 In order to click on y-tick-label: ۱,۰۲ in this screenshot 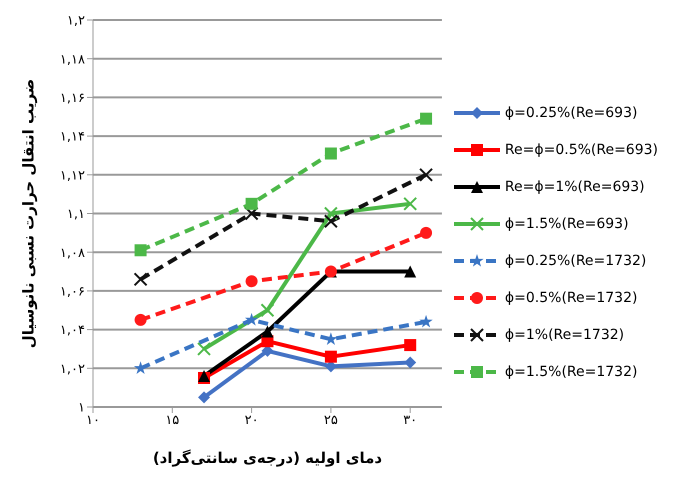, I will do `click(73, 369)`.